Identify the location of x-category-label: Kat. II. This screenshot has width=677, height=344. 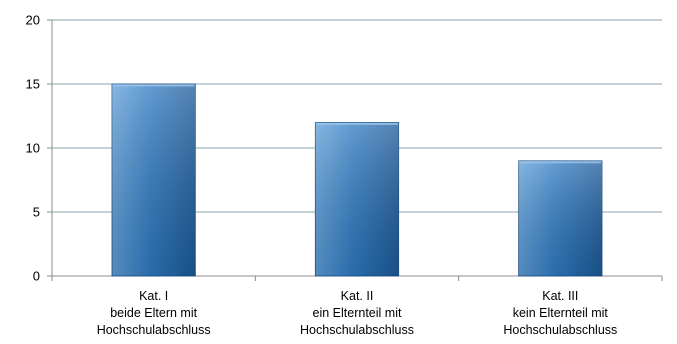
(357, 296).